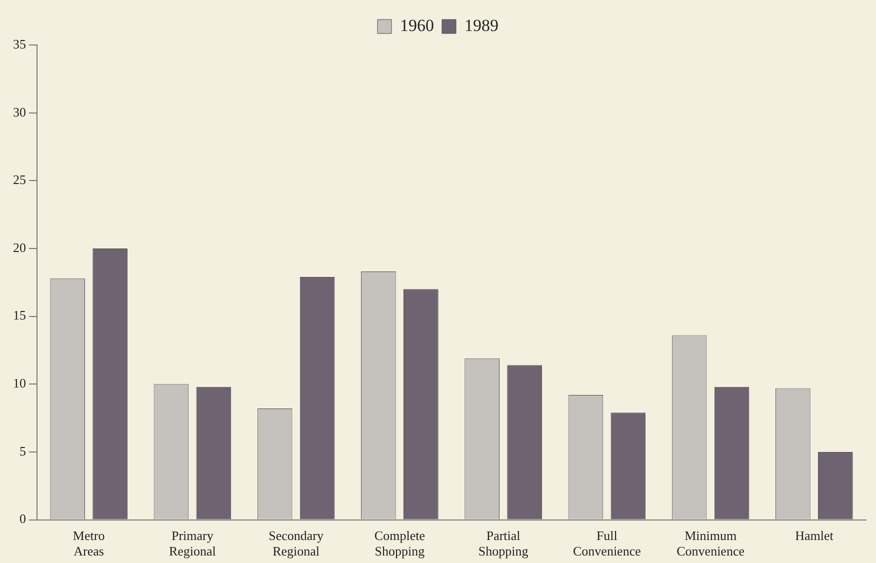 The width and height of the screenshot is (876, 563). Describe the element at coordinates (503, 543) in the screenshot. I see `x-tick-label: Partial Shopping` at that location.